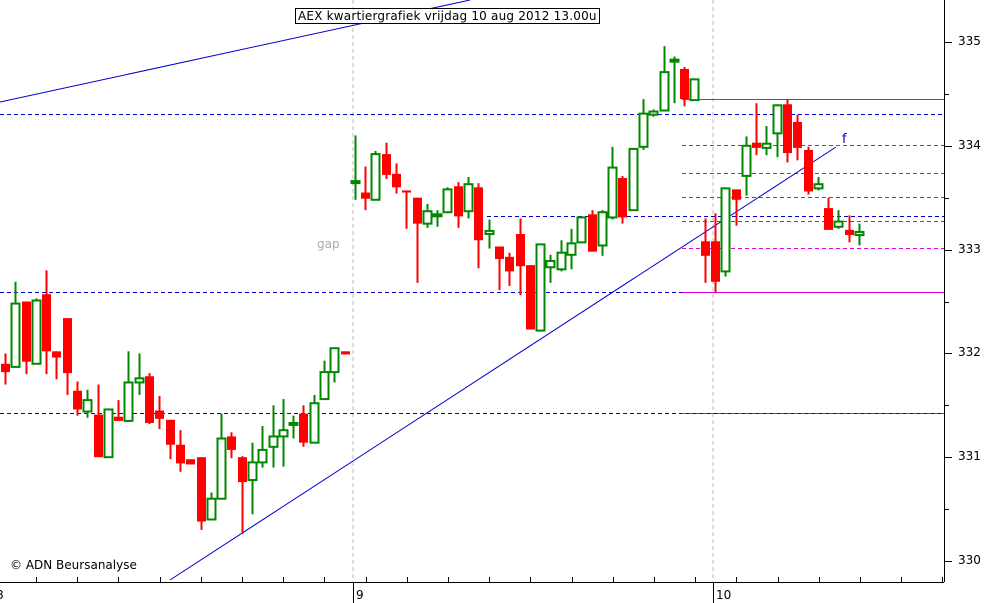 Image resolution: width=985 pixels, height=603 pixels. What do you see at coordinates (724, 595) in the screenshot?
I see `x-tick-label: 10` at bounding box center [724, 595].